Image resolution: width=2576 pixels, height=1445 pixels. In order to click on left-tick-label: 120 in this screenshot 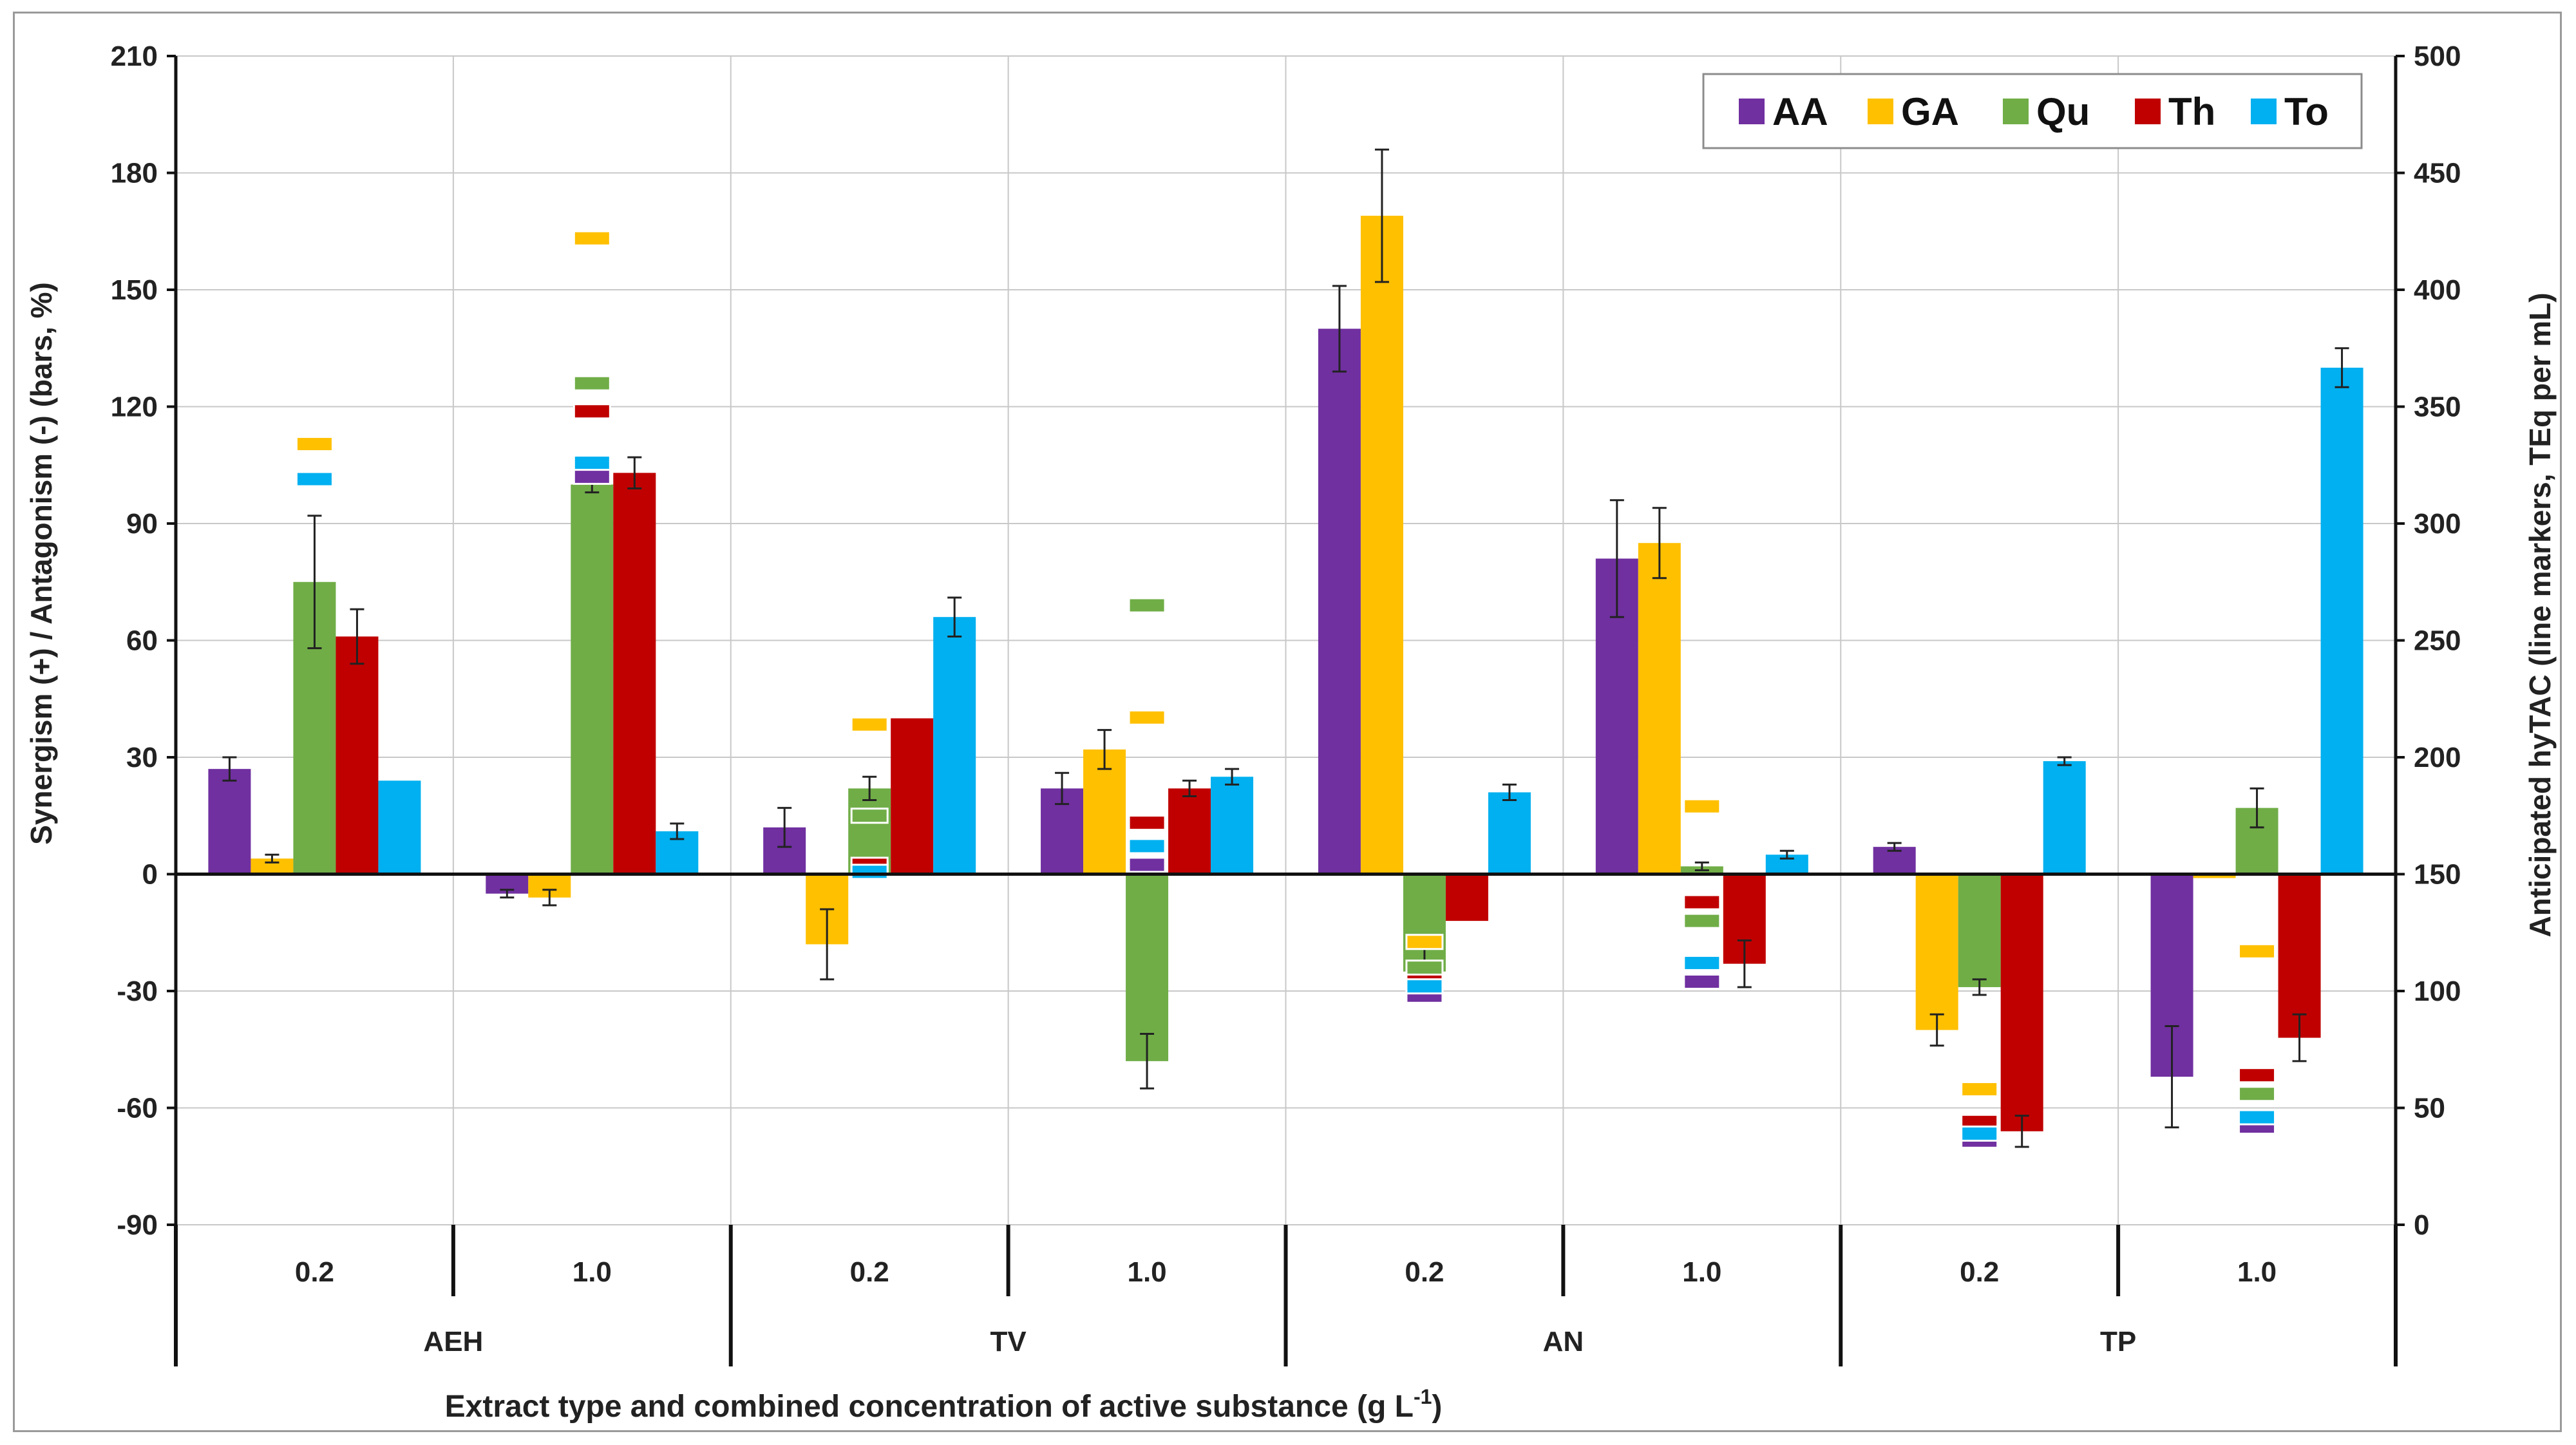, I will do `click(135, 407)`.